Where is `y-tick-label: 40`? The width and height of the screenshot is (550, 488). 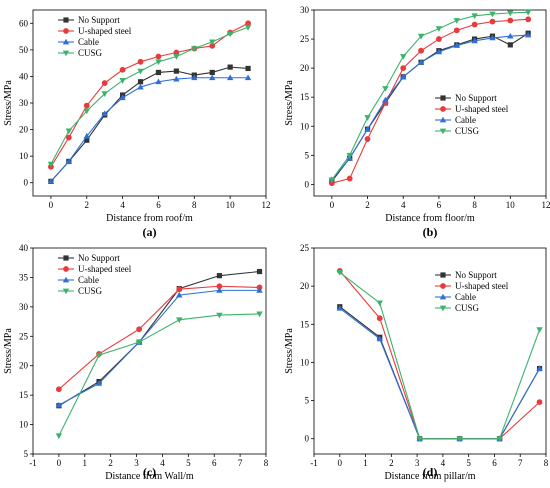 y-tick-label: 40 is located at coordinates (24, 76).